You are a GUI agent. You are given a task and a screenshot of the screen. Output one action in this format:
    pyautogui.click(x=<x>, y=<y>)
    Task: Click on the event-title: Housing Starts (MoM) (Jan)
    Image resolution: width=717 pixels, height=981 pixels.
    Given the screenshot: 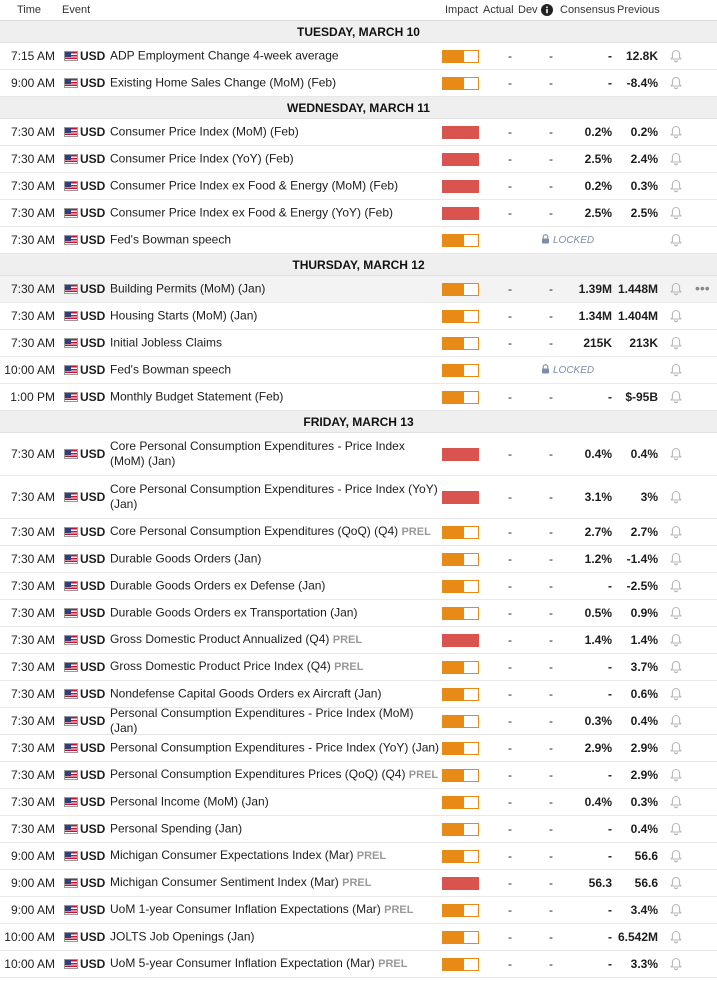 What is the action you would take?
    pyautogui.click(x=275, y=316)
    